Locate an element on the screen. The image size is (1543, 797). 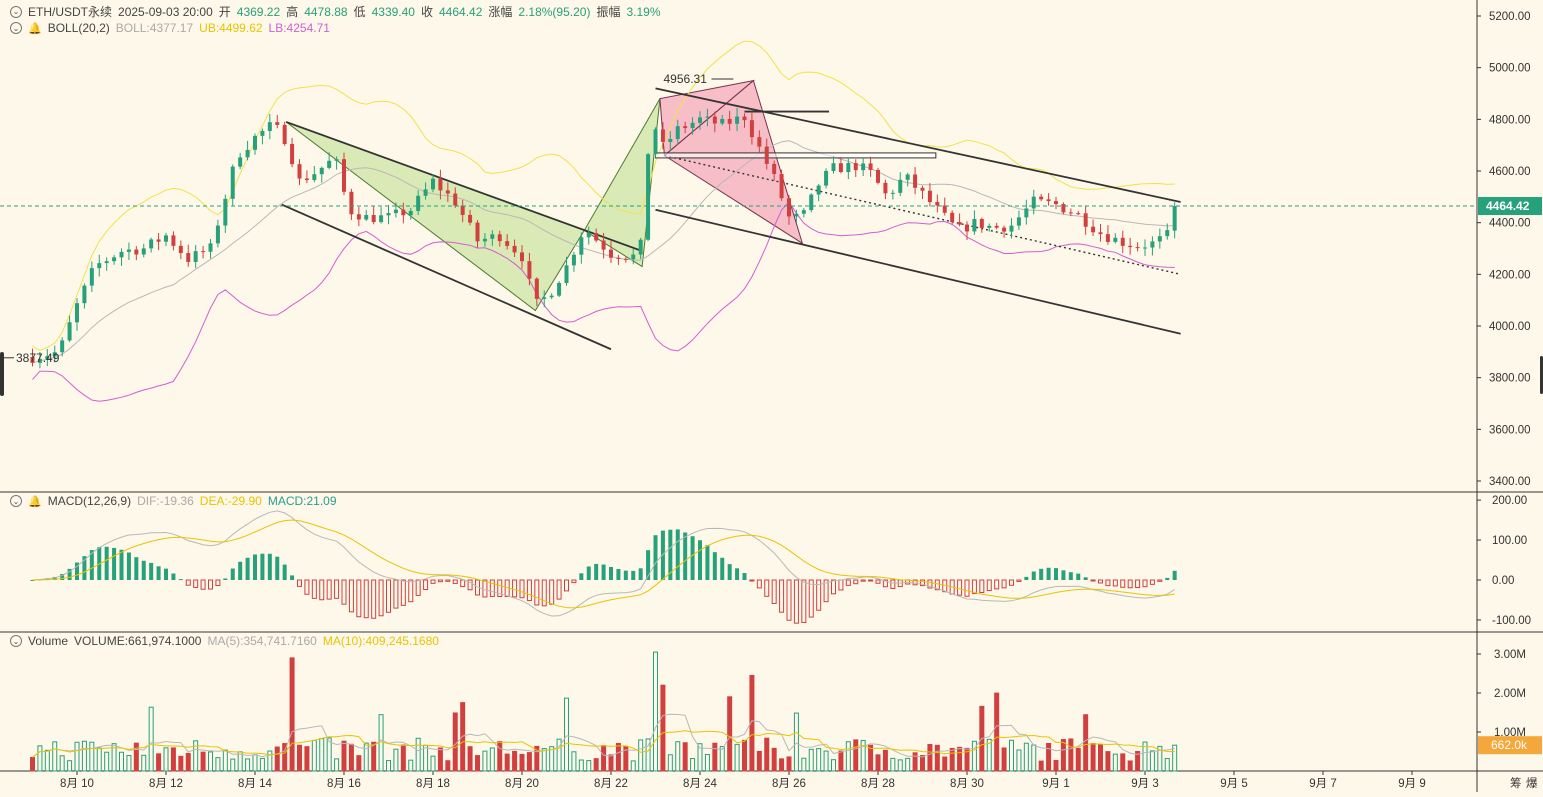
price-tick-label: 4800.00 is located at coordinates (1510, 120).